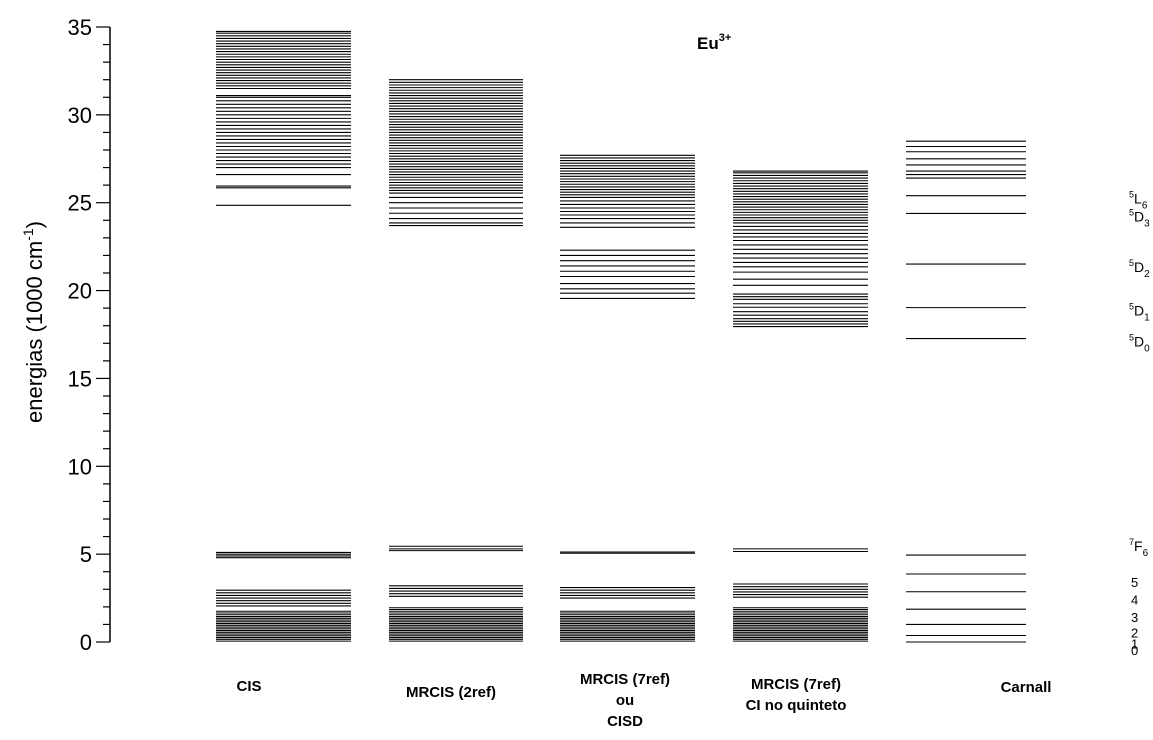  I want to click on y-tick-label: 35, so click(80, 27).